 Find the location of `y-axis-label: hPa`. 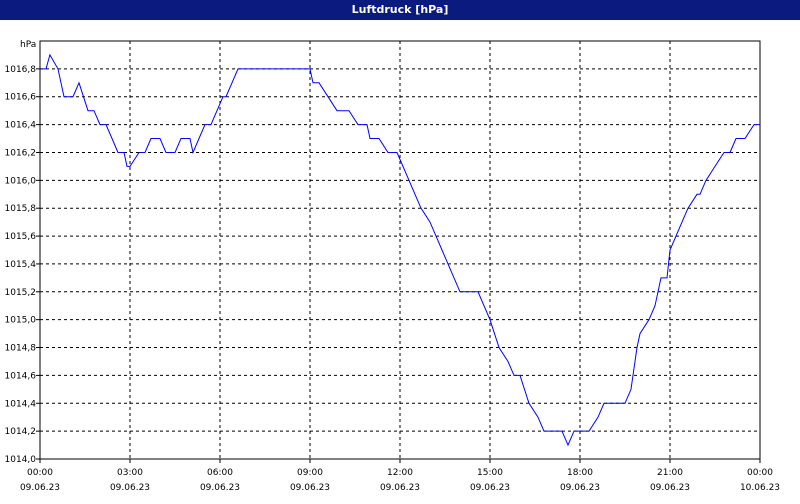

y-axis-label: hPa is located at coordinates (28, 45).